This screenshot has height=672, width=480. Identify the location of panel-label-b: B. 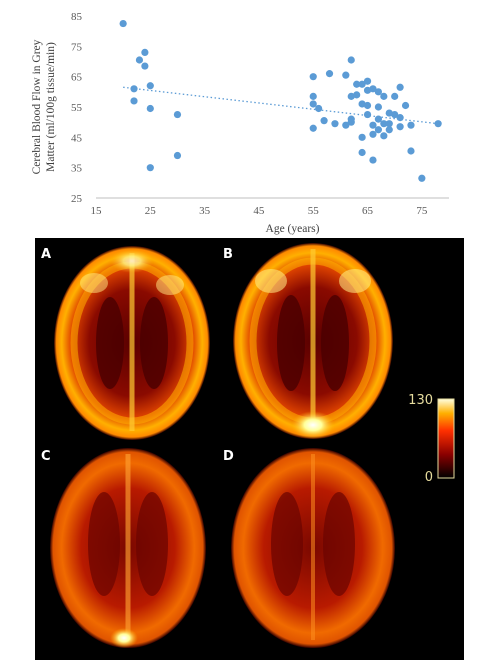
(228, 254).